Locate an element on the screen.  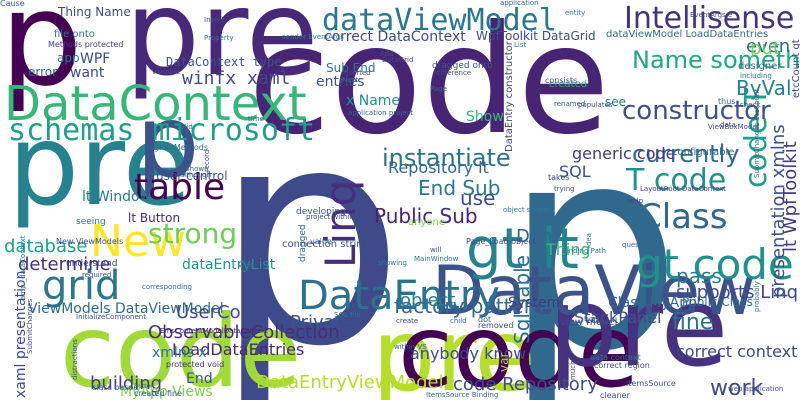
cloud-word: DataGrid is located at coordinates (398, 60).